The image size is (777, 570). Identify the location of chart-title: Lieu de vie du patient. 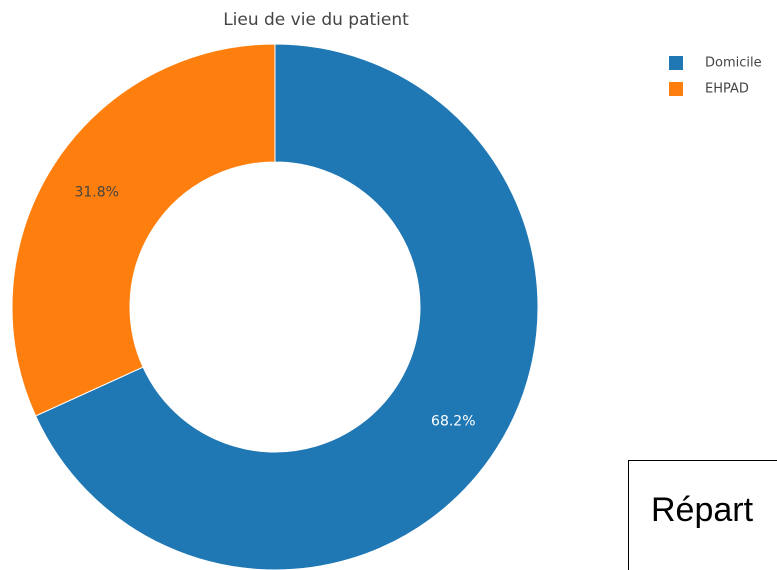
(316, 20).